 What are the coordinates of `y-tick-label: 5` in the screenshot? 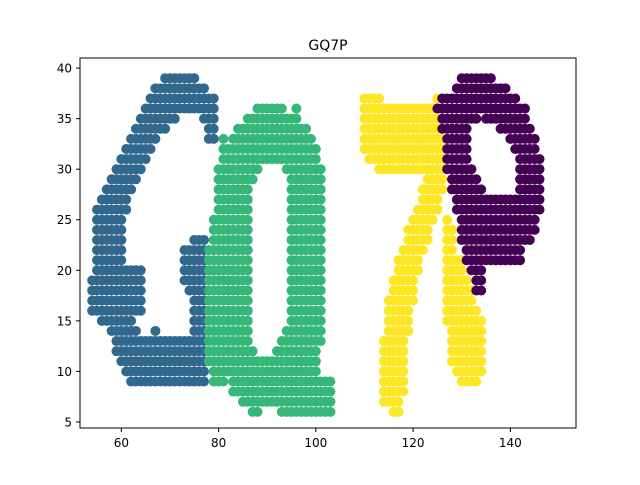 It's located at (68, 422).